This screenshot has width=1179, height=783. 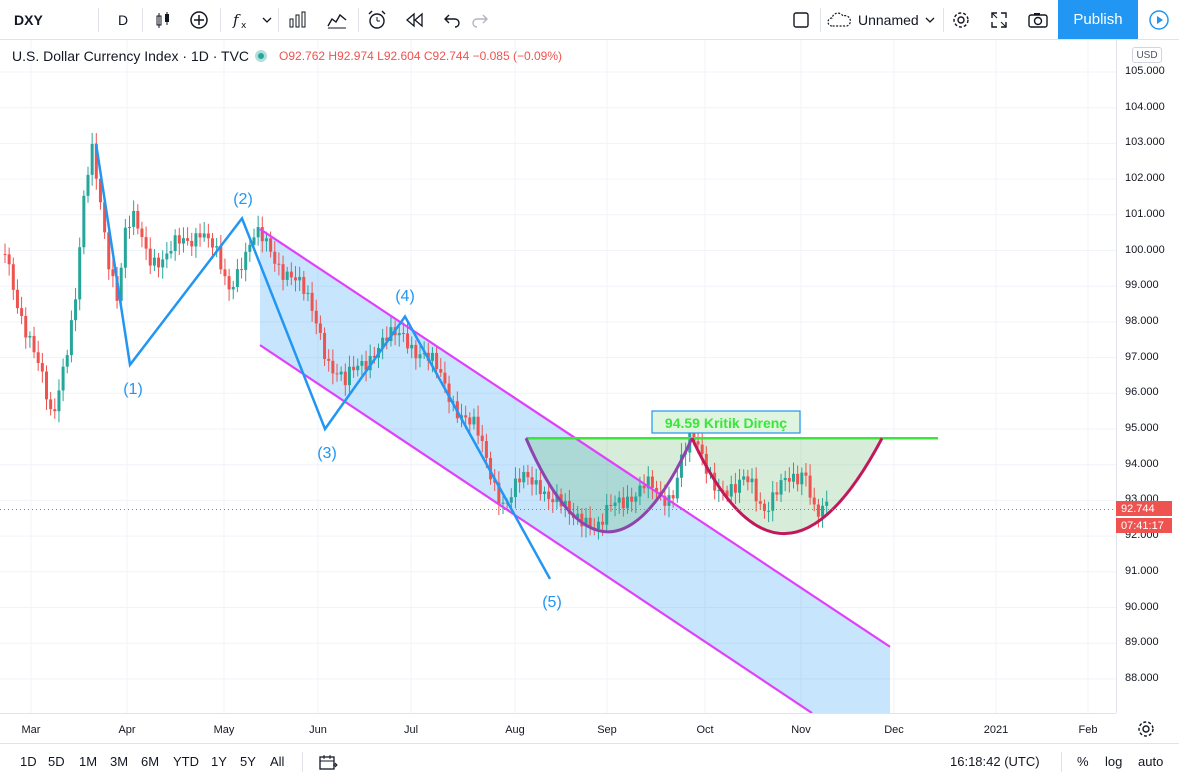 What do you see at coordinates (609, 485) in the screenshot?
I see `cup-curve-left` at bounding box center [609, 485].